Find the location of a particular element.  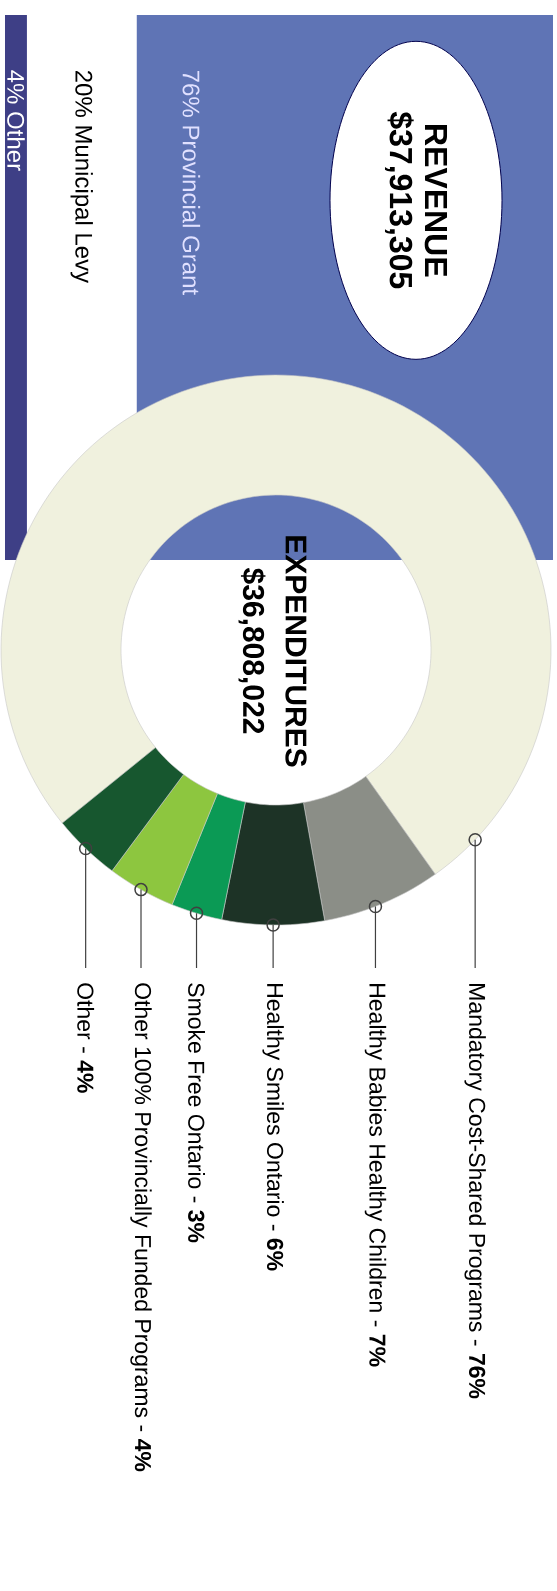

series-label: Other is located at coordinates (16, 141).